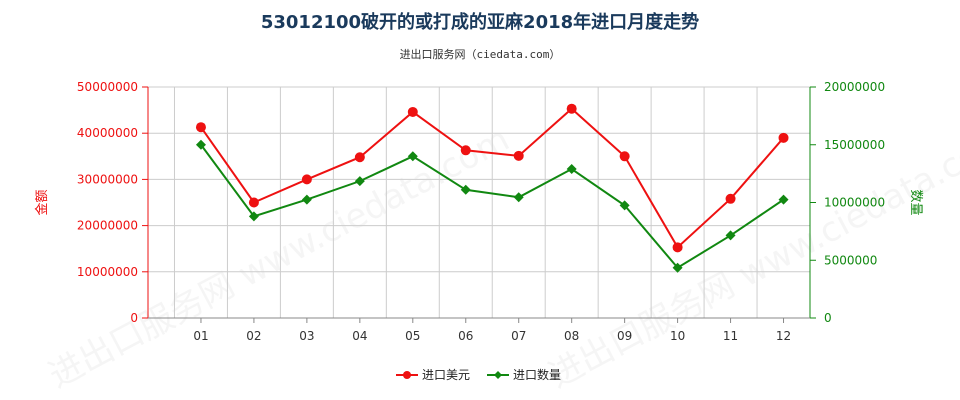 The width and height of the screenshot is (960, 400). What do you see at coordinates (850, 260) in the screenshot?
I see `right-tick-label: 5000000` at bounding box center [850, 260].